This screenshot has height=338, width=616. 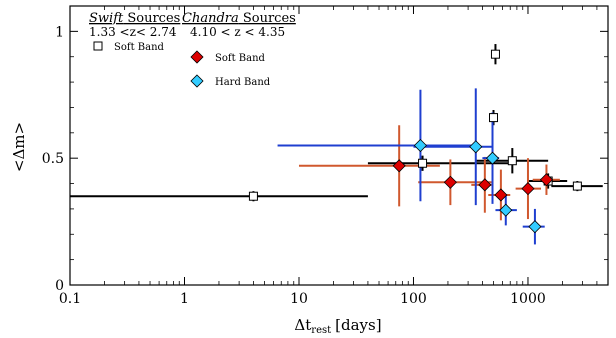 I want to click on y-tick-label: 0, so click(x=59, y=286).